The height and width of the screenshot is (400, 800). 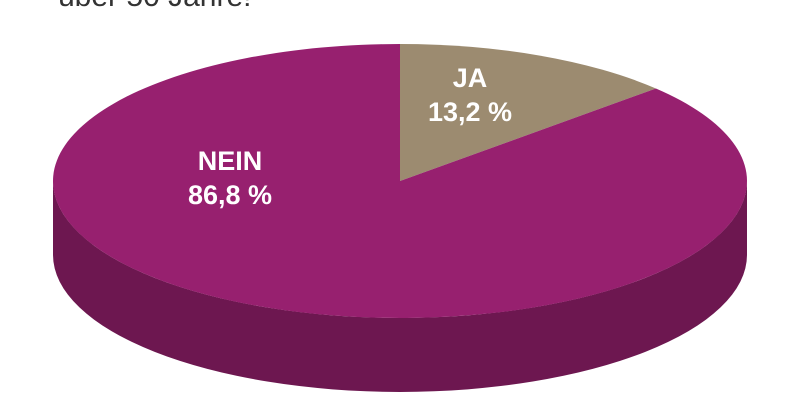 What do you see at coordinates (230, 195) in the screenshot?
I see `slice-value-label: 86,8 %` at bounding box center [230, 195].